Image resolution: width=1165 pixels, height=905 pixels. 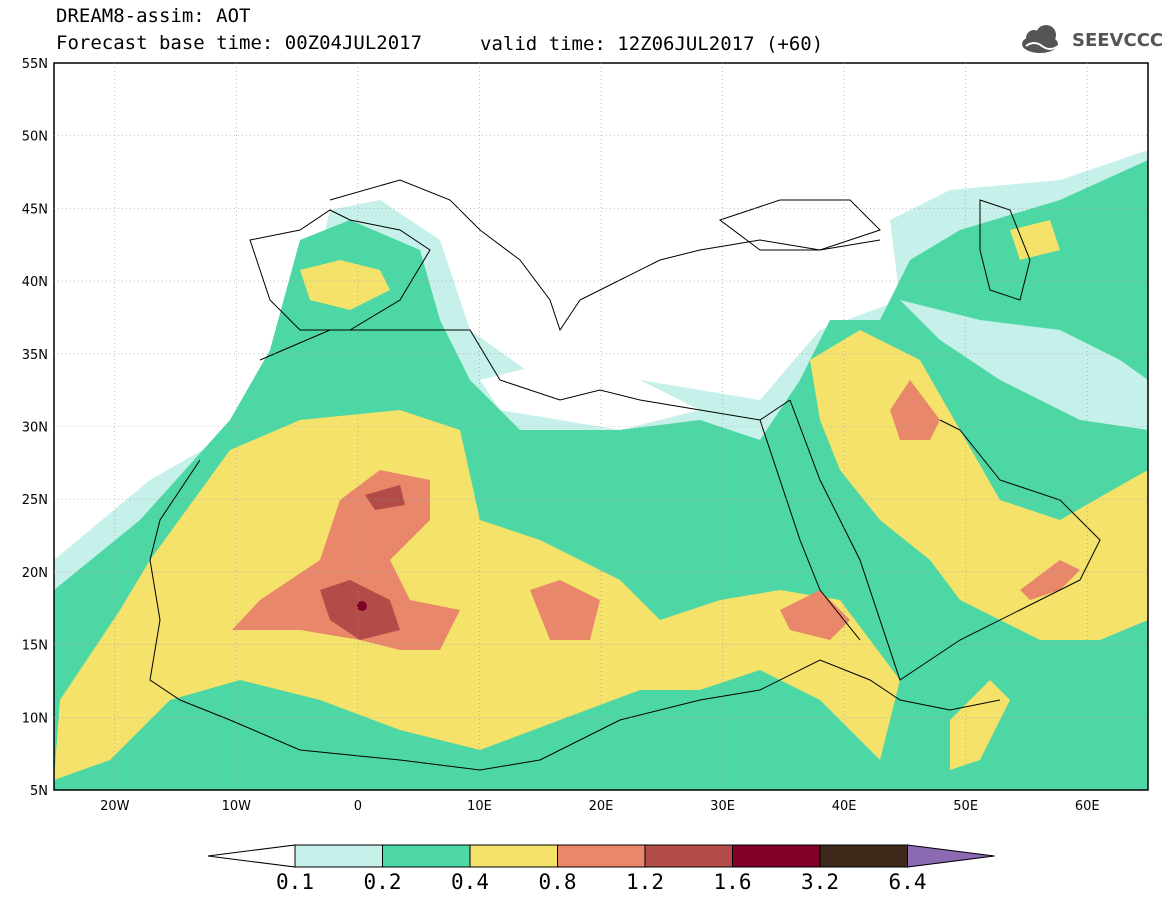 I want to click on red-sea-west, so click(x=810, y=530).